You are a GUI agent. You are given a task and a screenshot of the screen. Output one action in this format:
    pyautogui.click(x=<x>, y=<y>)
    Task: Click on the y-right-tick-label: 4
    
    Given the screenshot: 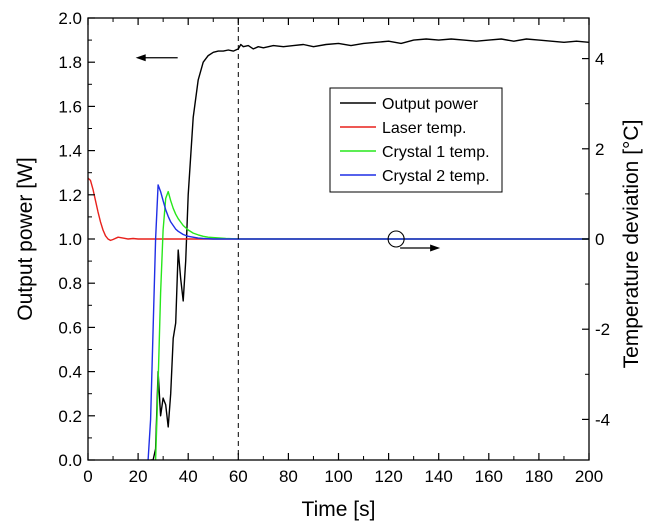 What is the action you would take?
    pyautogui.click(x=599, y=59)
    